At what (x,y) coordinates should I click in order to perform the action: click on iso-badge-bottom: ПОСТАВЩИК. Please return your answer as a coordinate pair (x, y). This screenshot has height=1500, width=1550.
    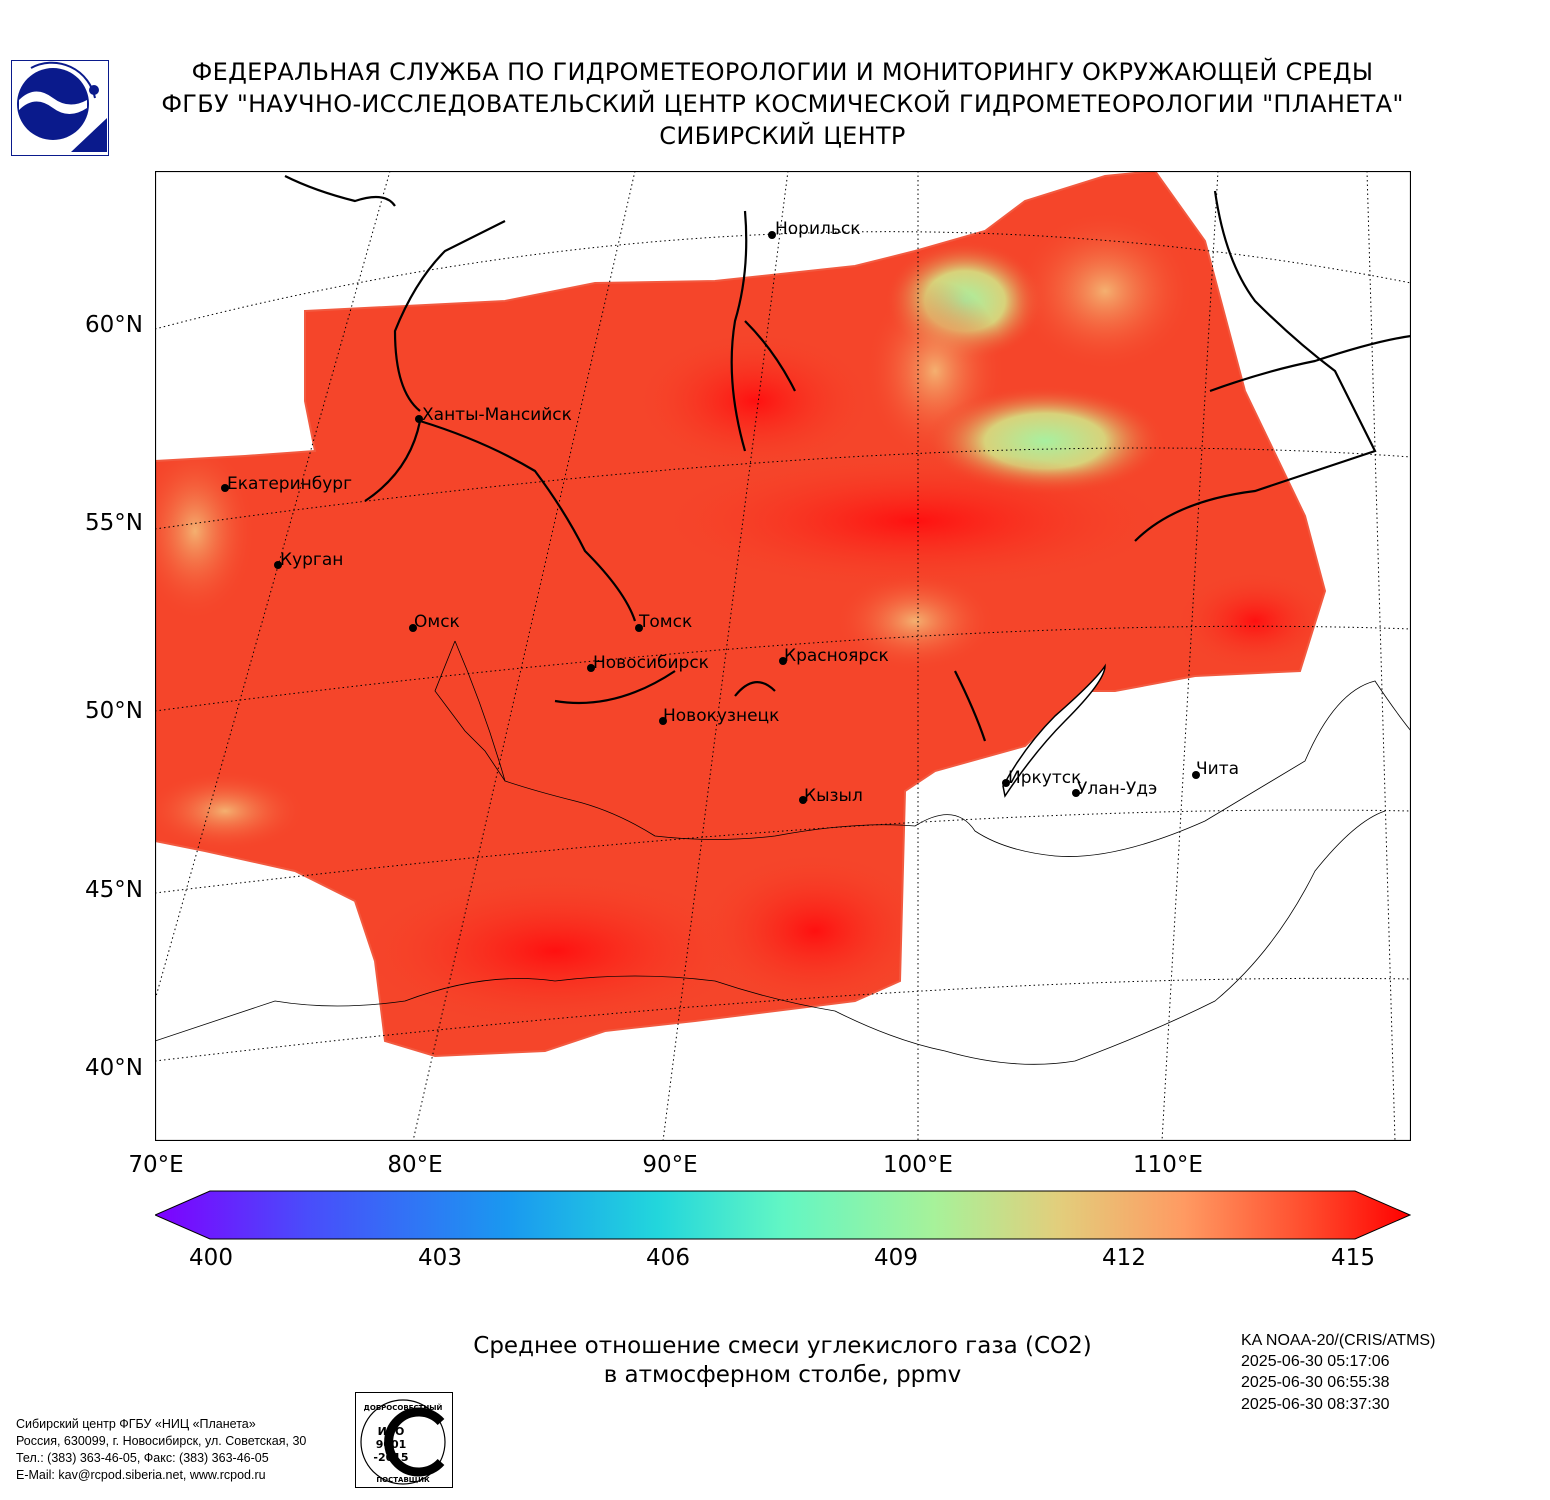
    Looking at the image, I should click on (403, 1480).